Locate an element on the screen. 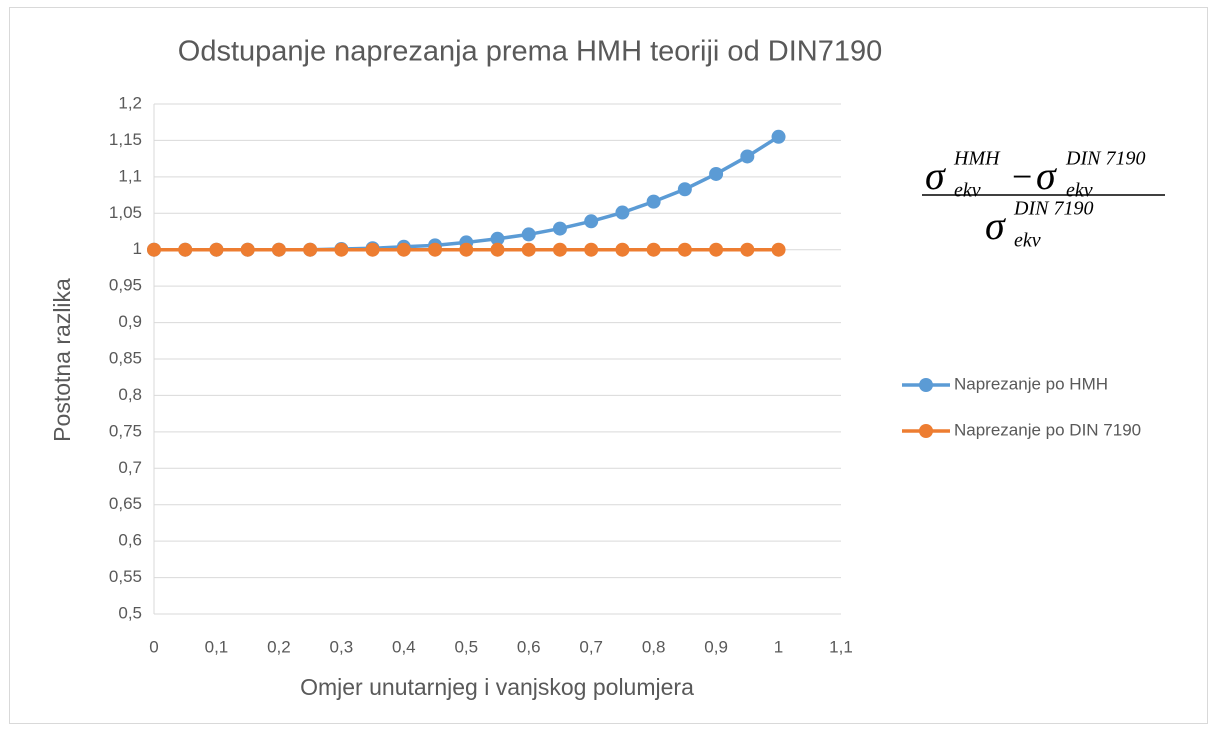 The height and width of the screenshot is (736, 1214). legend-label: Naprezanje po HMH is located at coordinates (1031, 383).